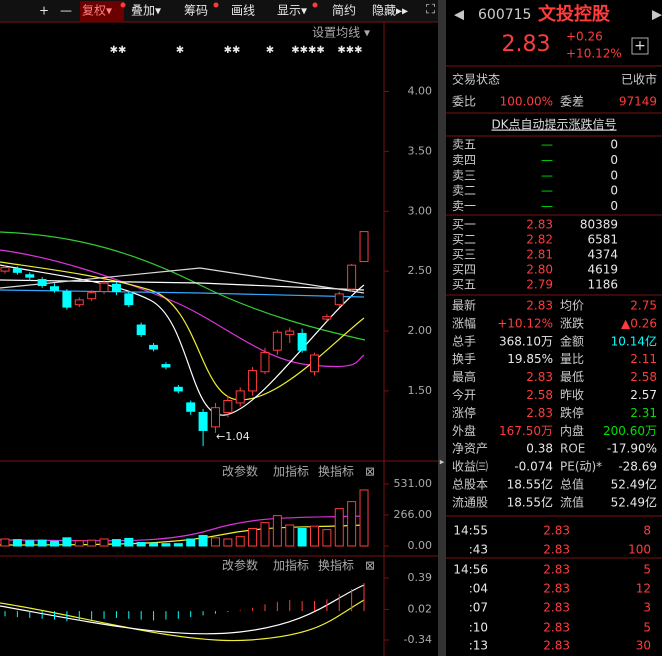 This screenshot has width=662, height=656. I want to click on stock-name: 文投控股, so click(574, 14).